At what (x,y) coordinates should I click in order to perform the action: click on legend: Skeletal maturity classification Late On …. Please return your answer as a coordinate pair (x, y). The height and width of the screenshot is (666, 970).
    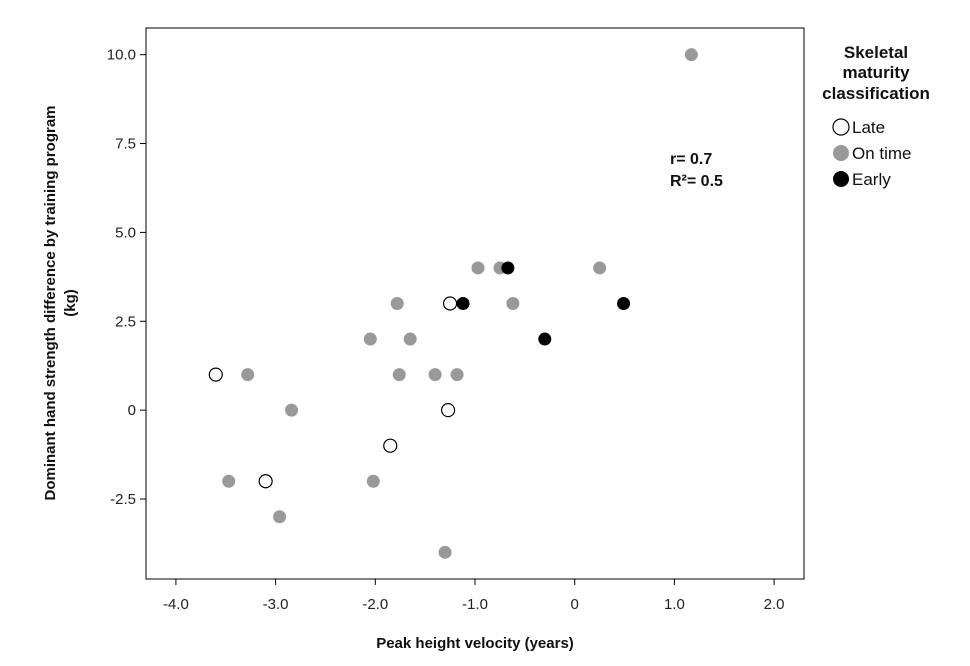
    Looking at the image, I should click on (876, 116).